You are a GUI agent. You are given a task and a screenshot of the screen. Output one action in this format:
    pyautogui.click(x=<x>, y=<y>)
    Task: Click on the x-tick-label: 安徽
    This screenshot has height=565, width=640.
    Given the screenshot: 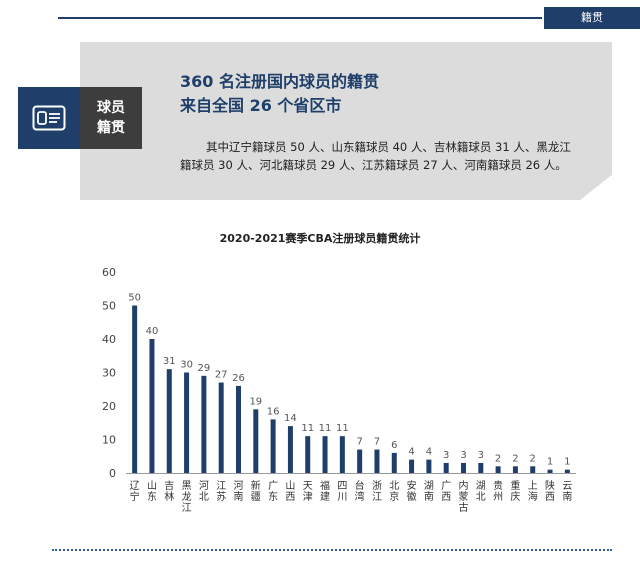 What is the action you would take?
    pyautogui.click(x=412, y=491)
    